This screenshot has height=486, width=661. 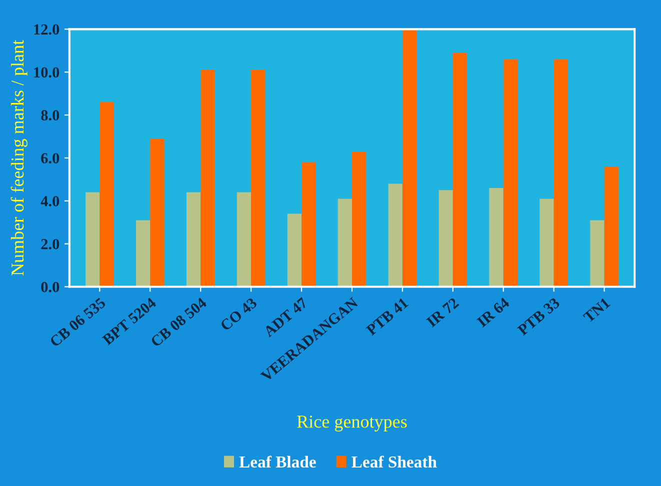 I want to click on y-tick-label: 10.0, so click(x=47, y=72).